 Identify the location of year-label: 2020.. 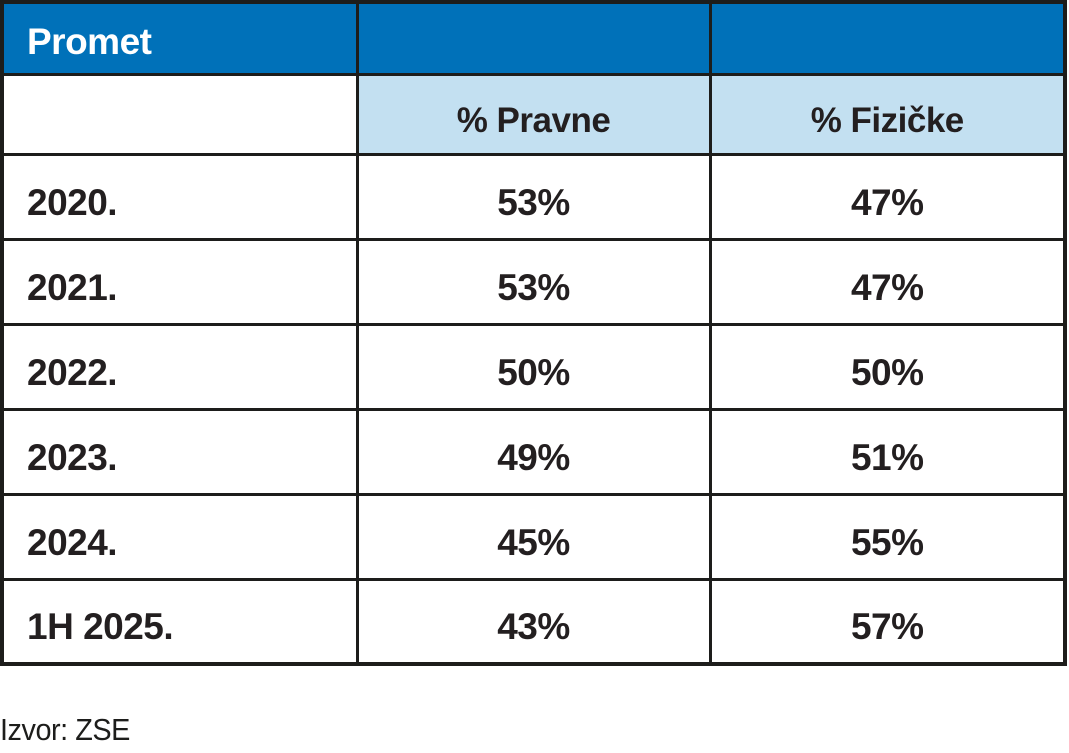
(72, 202).